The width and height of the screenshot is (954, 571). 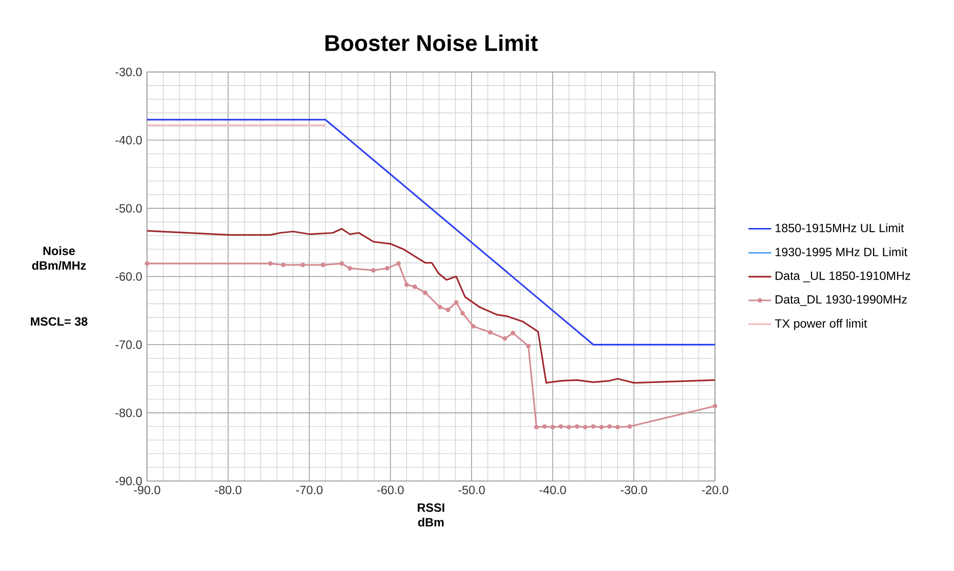 What do you see at coordinates (128, 413) in the screenshot?
I see `y-tick-label: -80.0` at bounding box center [128, 413].